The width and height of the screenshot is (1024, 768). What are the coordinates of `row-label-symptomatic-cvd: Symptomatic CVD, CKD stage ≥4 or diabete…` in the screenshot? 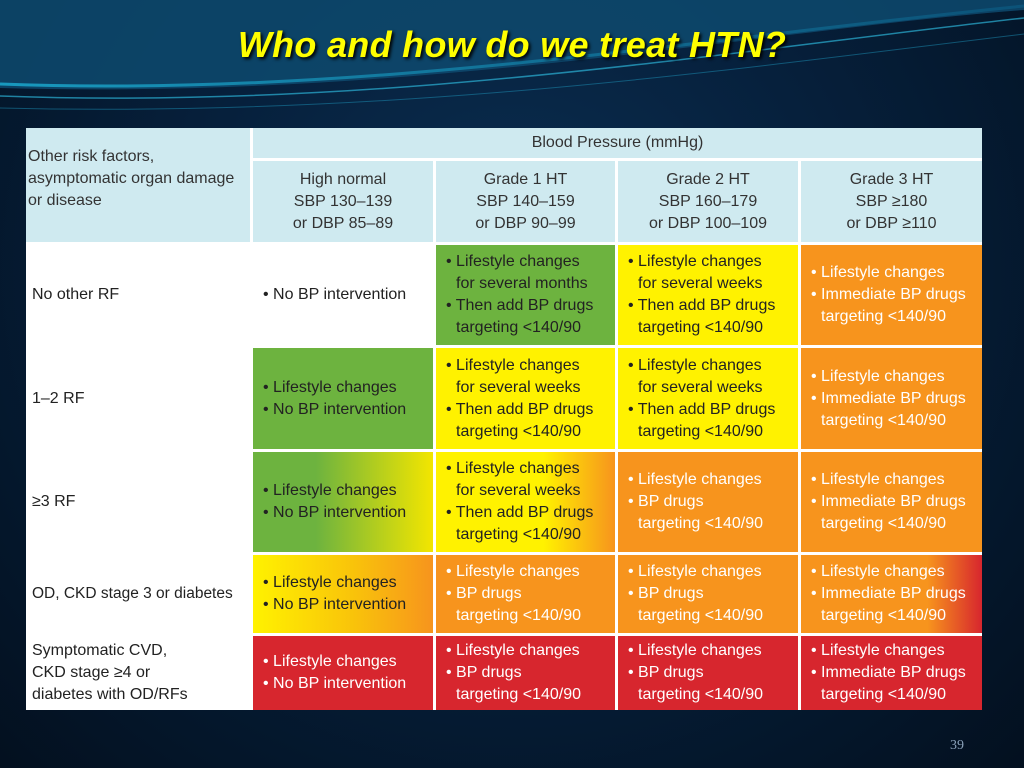 It's located at (138, 673).